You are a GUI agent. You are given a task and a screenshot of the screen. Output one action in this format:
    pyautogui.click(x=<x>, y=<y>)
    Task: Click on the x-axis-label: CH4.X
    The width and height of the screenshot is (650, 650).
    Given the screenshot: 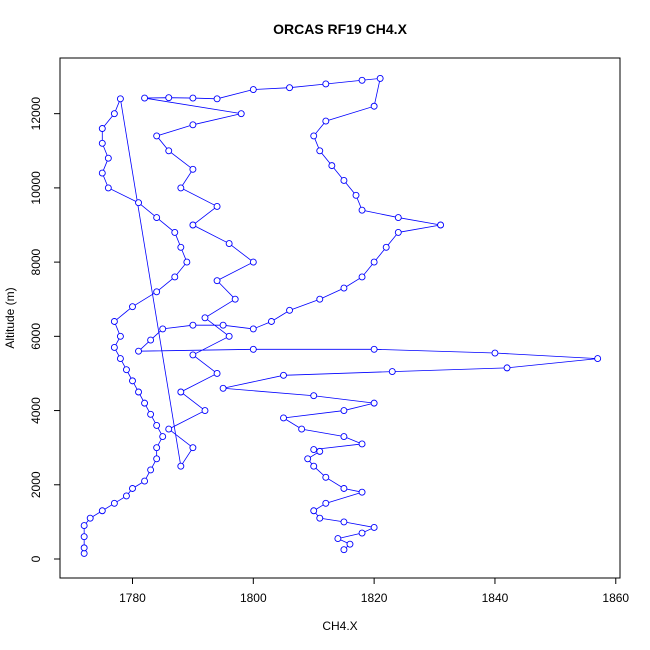 What is the action you would take?
    pyautogui.click(x=339, y=626)
    